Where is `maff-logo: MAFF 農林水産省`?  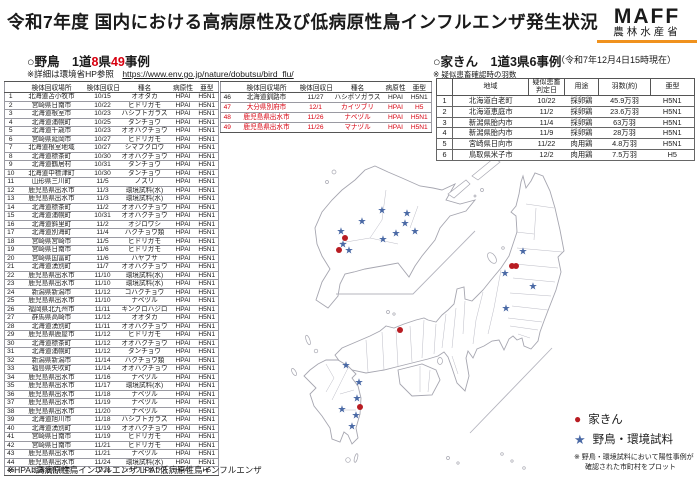
maff-logo: MAFF 農林水産省 is located at coordinates (647, 24).